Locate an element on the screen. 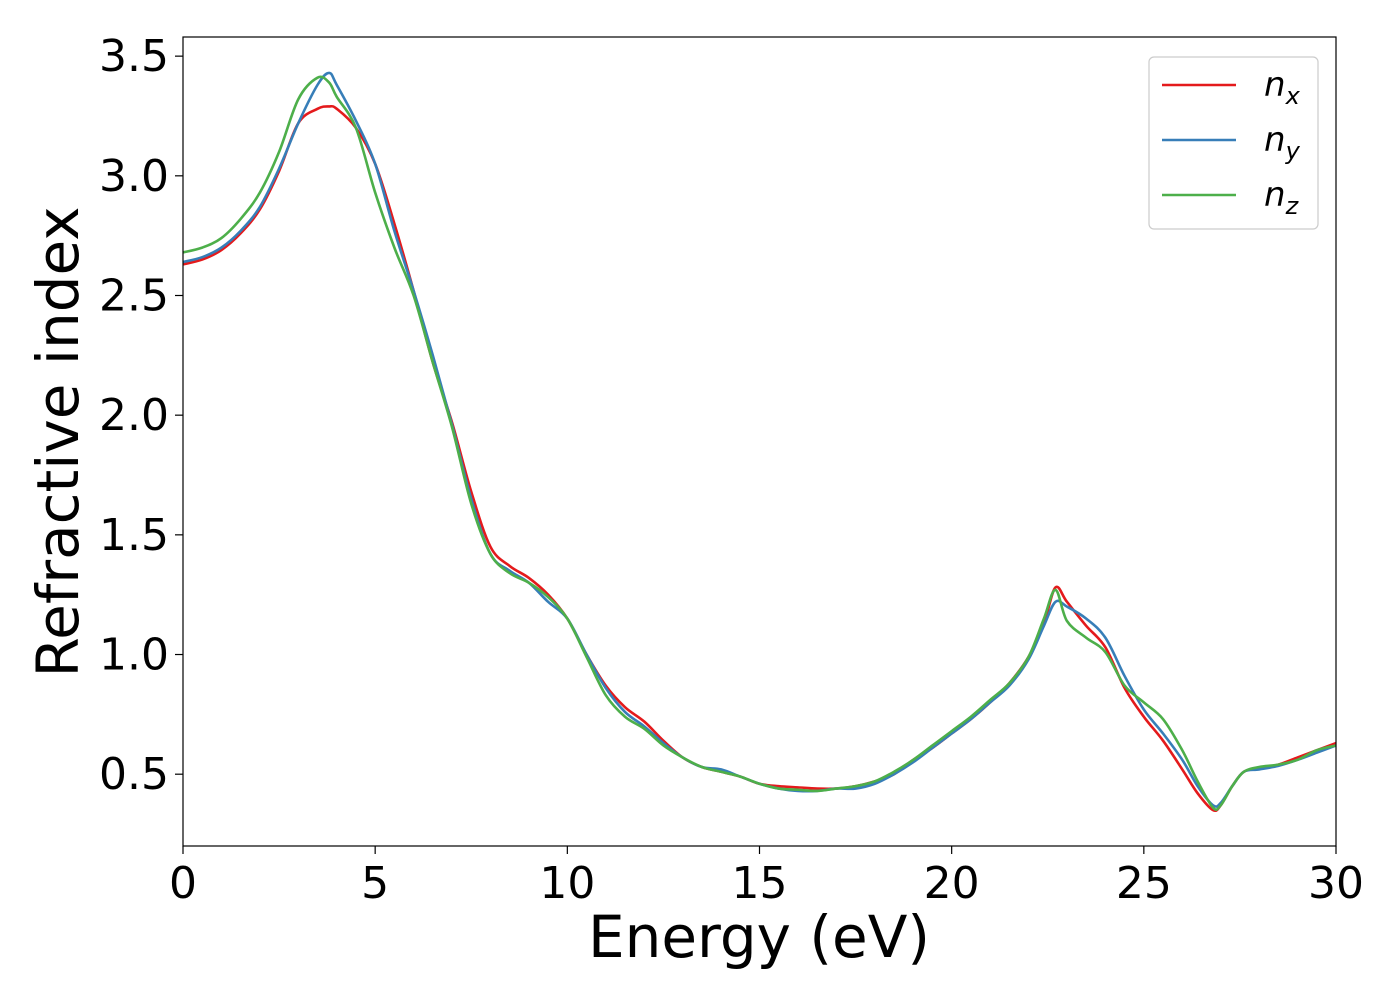 This screenshot has width=1400, height=1000. legend-label-z: nz is located at coordinates (1282, 197).